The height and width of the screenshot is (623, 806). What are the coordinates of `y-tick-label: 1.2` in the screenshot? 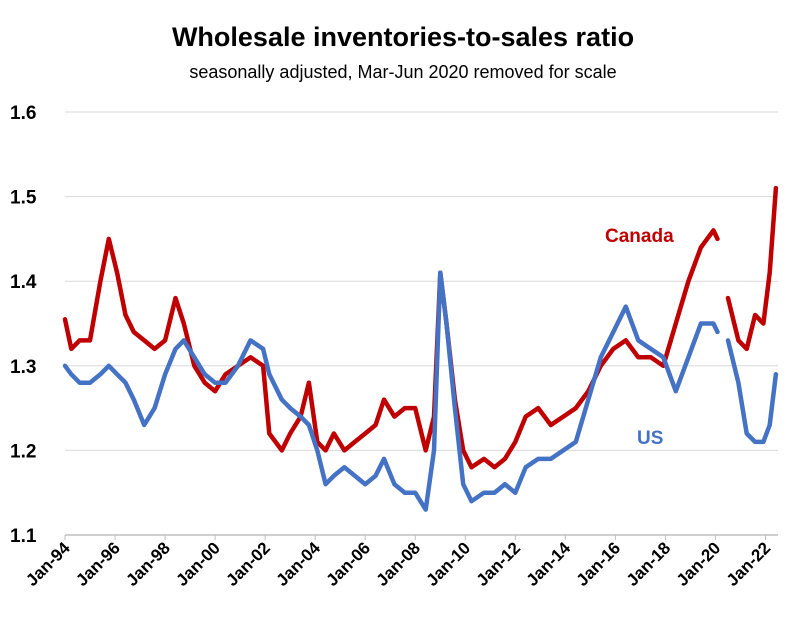 It's located at (23, 451).